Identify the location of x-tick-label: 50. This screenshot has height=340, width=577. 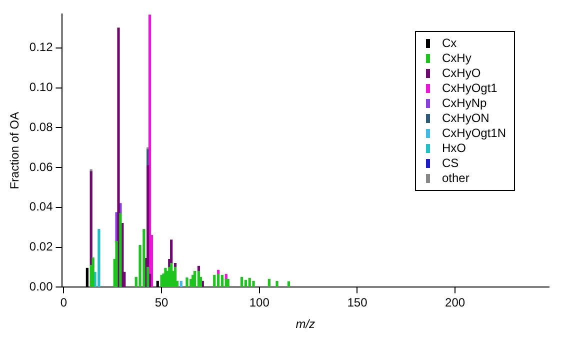
(161, 303).